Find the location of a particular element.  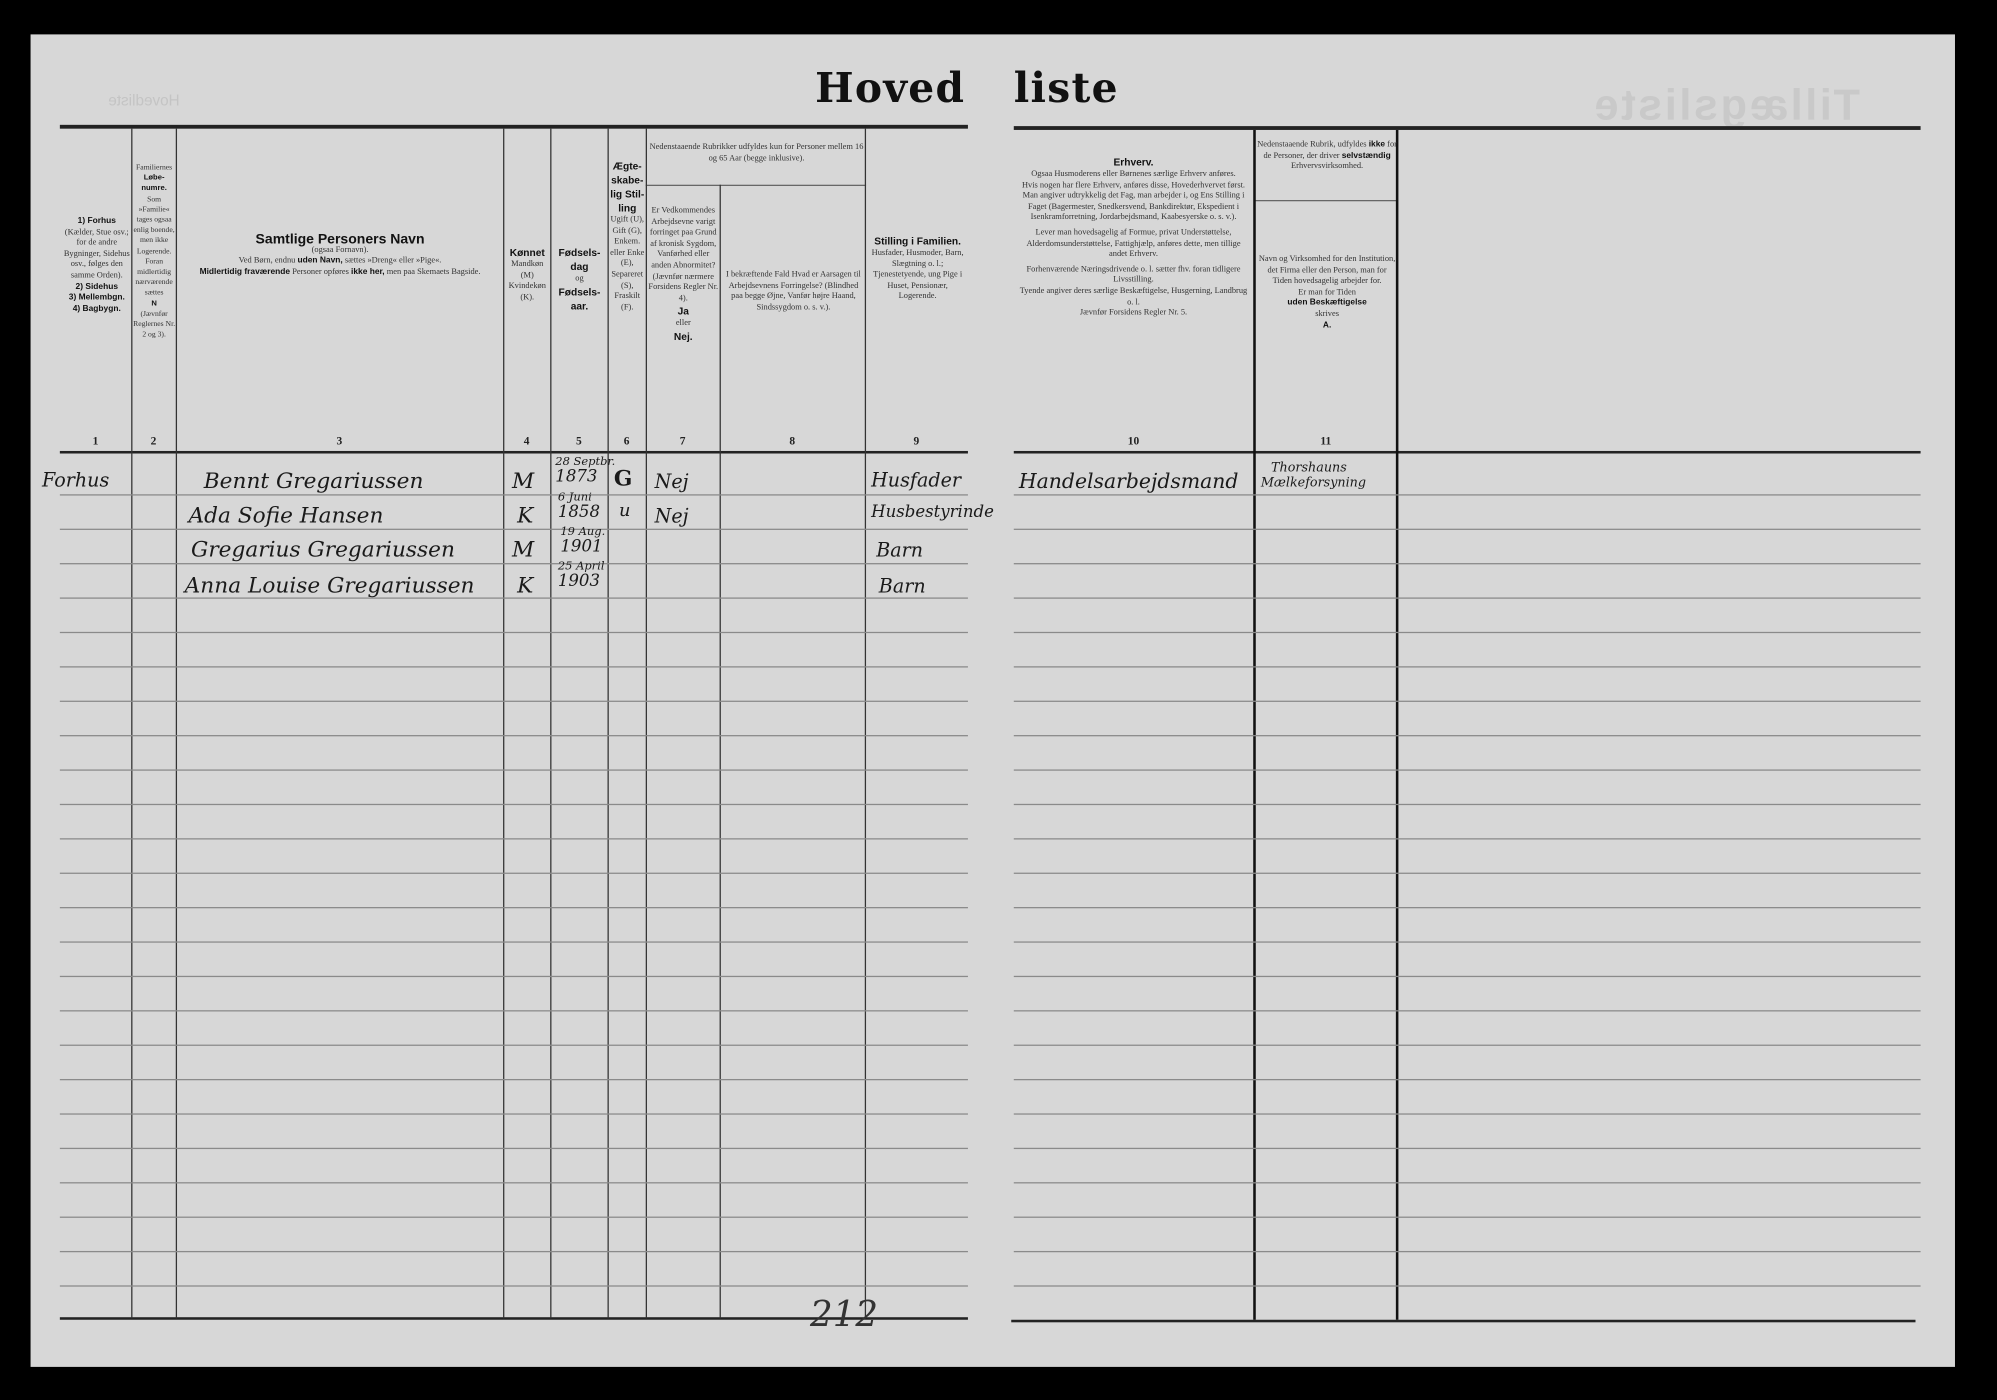

bottom-rule-left is located at coordinates (513, 1318).